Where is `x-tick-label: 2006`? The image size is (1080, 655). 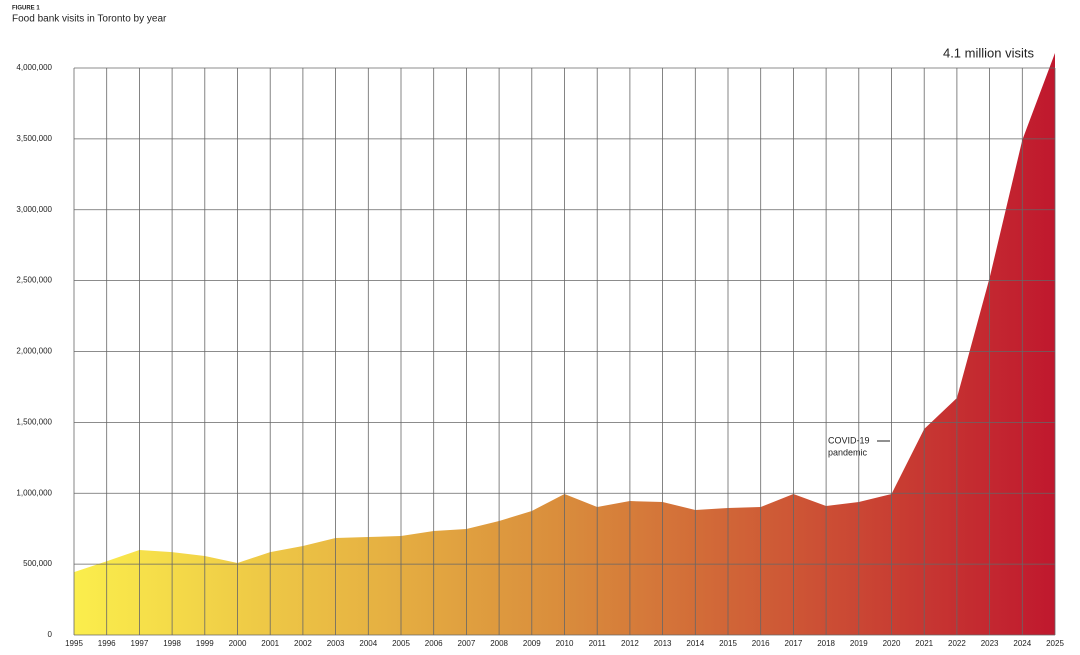
x-tick-label: 2006 is located at coordinates (434, 643).